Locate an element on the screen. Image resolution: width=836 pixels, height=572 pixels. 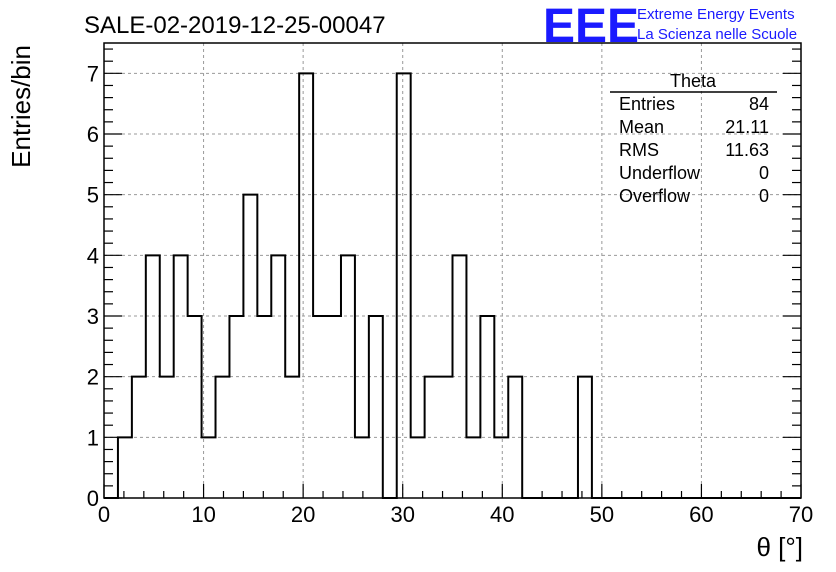
x-tick-label-7: 70 is located at coordinates (801, 514).